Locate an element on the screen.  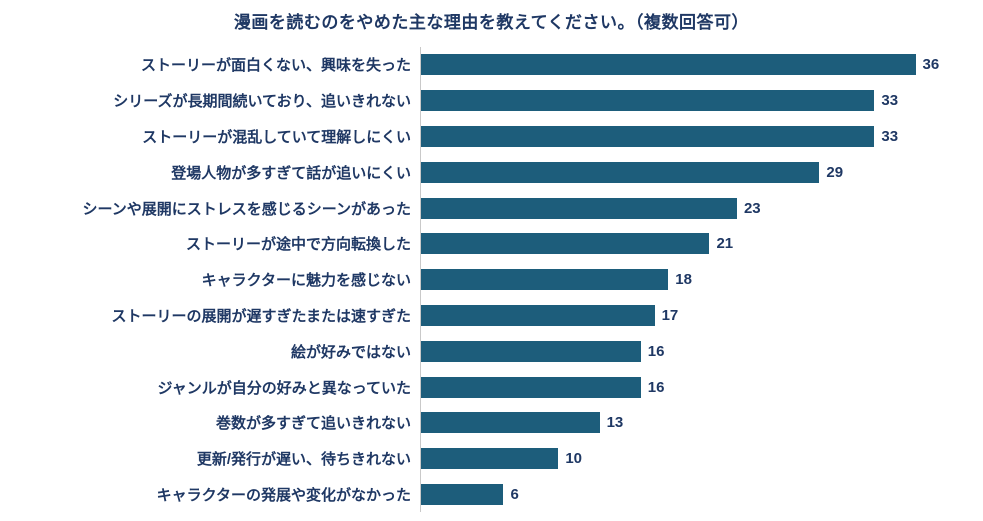
chart-row: 更新/発行が遅い、待ちきれない 10 is located at coordinates (491, 458).